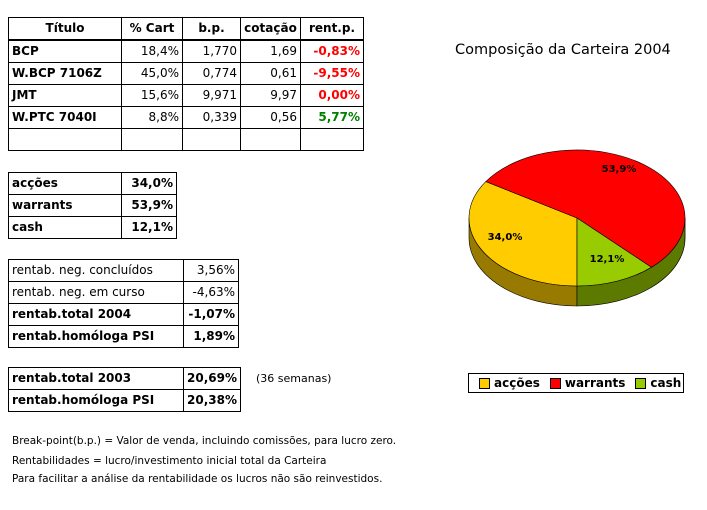 The height and width of the screenshot is (510, 707). Describe the element at coordinates (152, 29) in the screenshot. I see `header-pct-cart: % Cart` at that location.